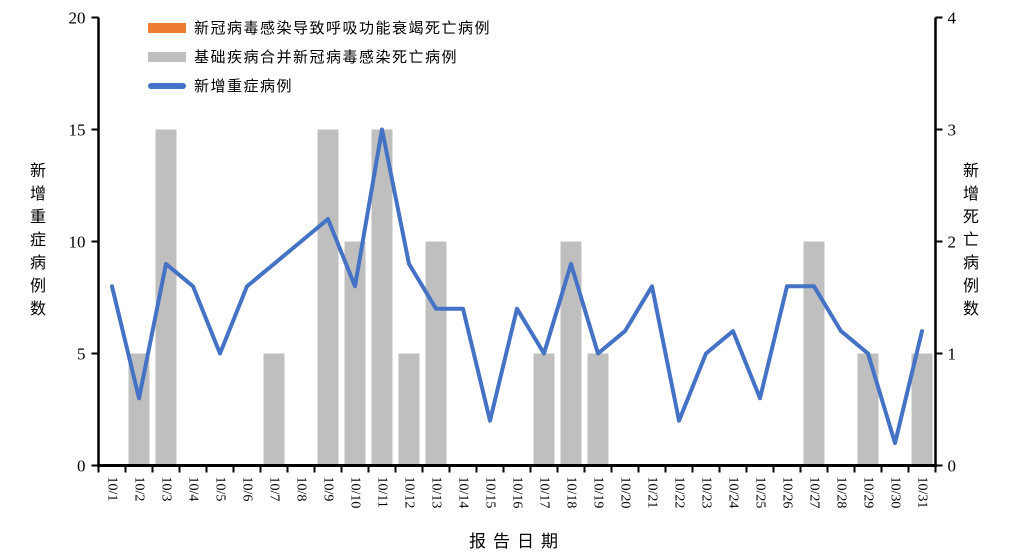 This screenshot has height=559, width=1009. I want to click on x-axis-title: 报告日期, so click(517, 541).